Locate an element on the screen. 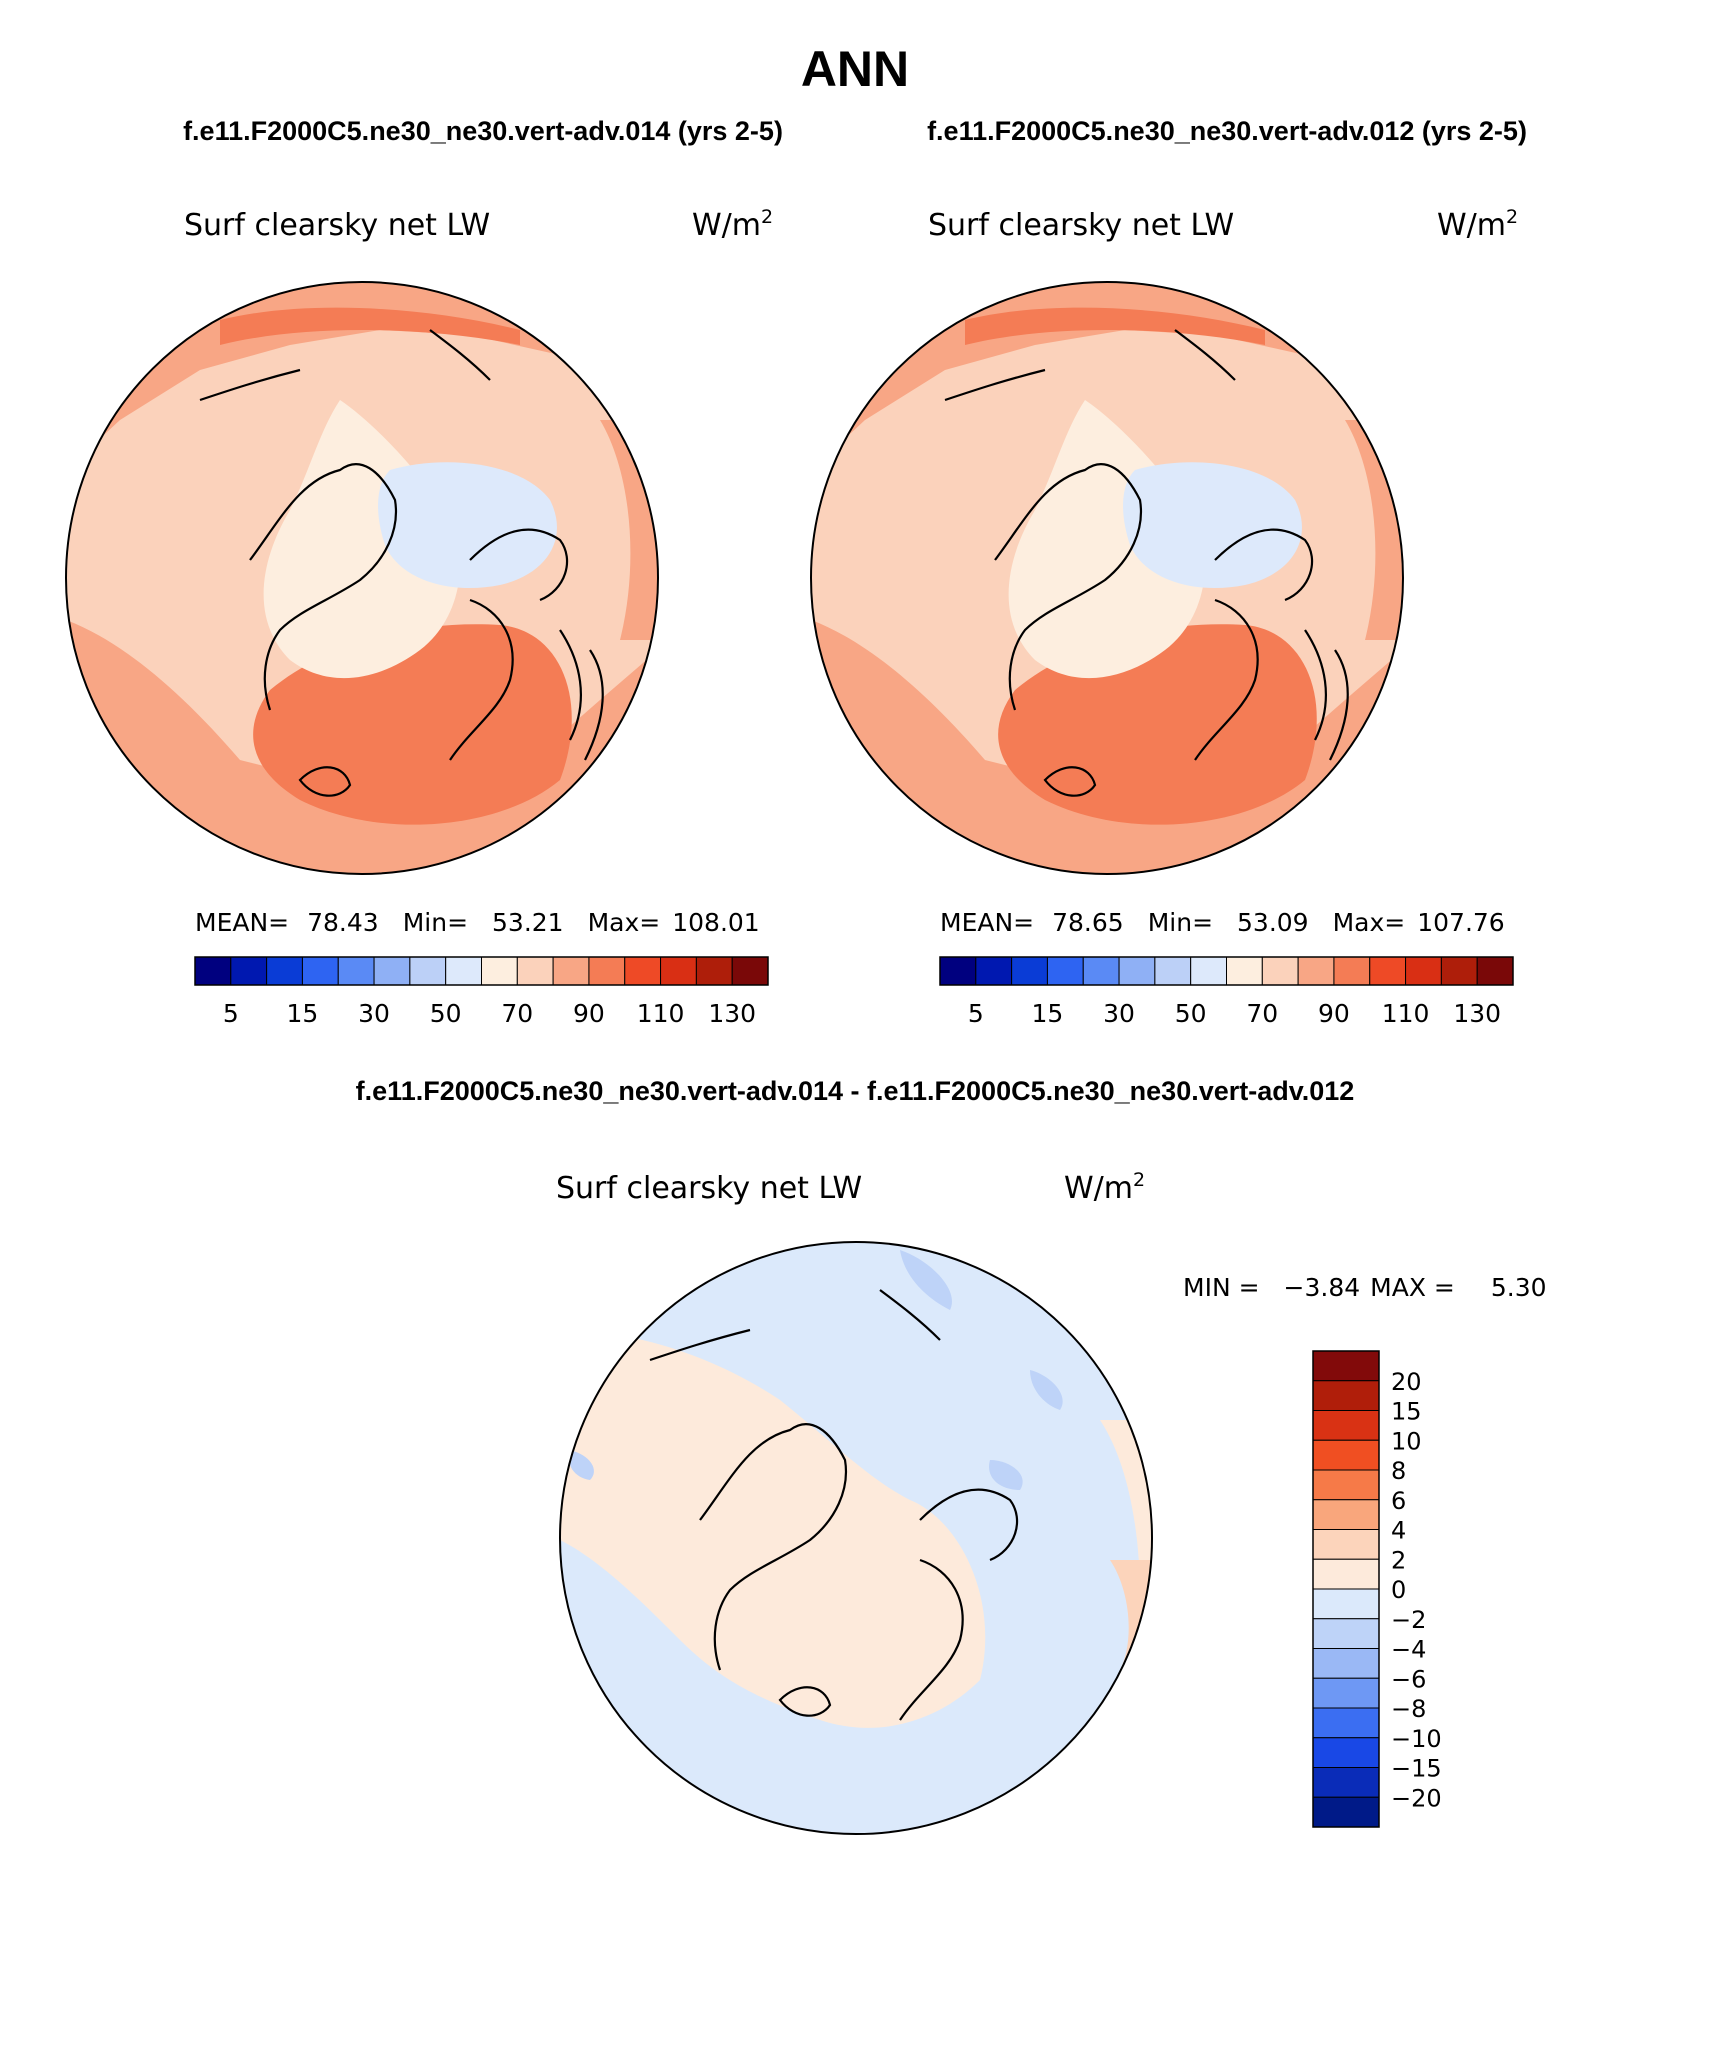 The image size is (1710, 2061). panel-a-min-label: Min= is located at coordinates (435, 922).